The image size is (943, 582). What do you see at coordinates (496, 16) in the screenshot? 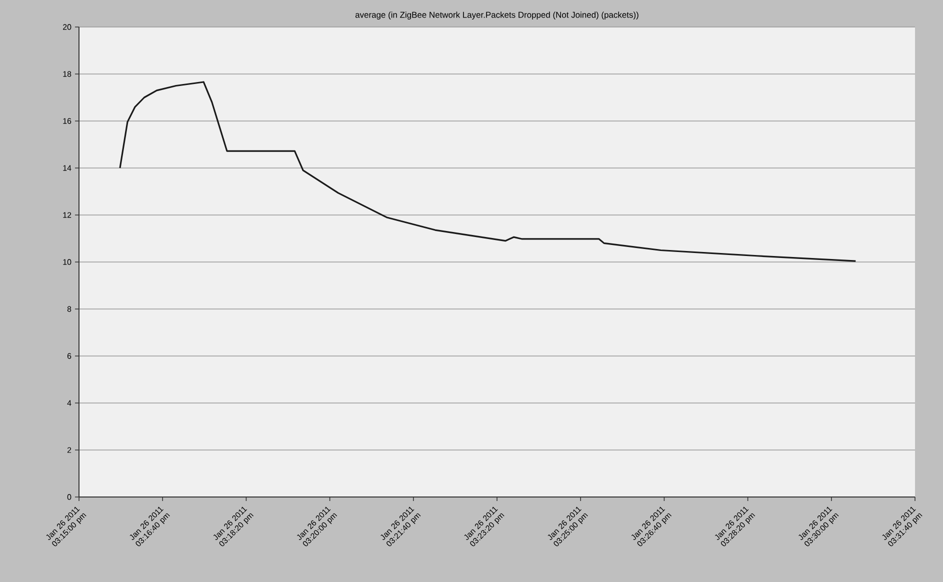
I see `chart-title: average (in ZigBee Network Layer.Packets Dropped (Not Joined) (packets))` at bounding box center [496, 16].